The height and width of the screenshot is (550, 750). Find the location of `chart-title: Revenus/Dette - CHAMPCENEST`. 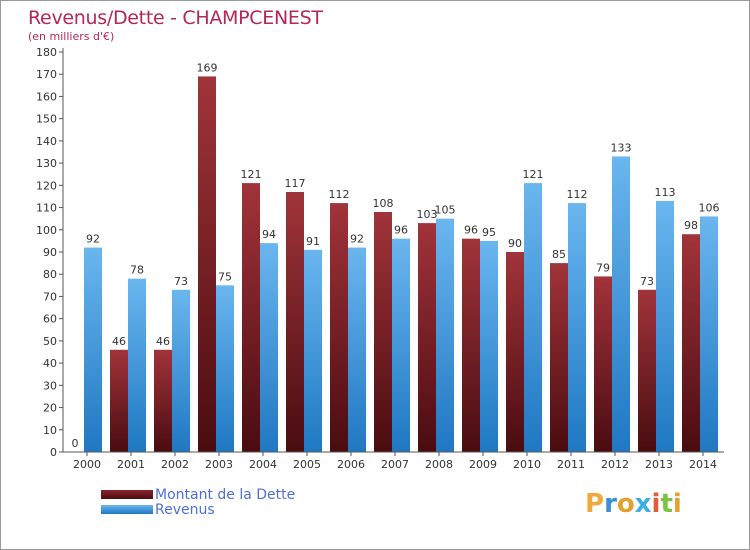

chart-title: Revenus/Dette - CHAMPCENEST is located at coordinates (175, 18).